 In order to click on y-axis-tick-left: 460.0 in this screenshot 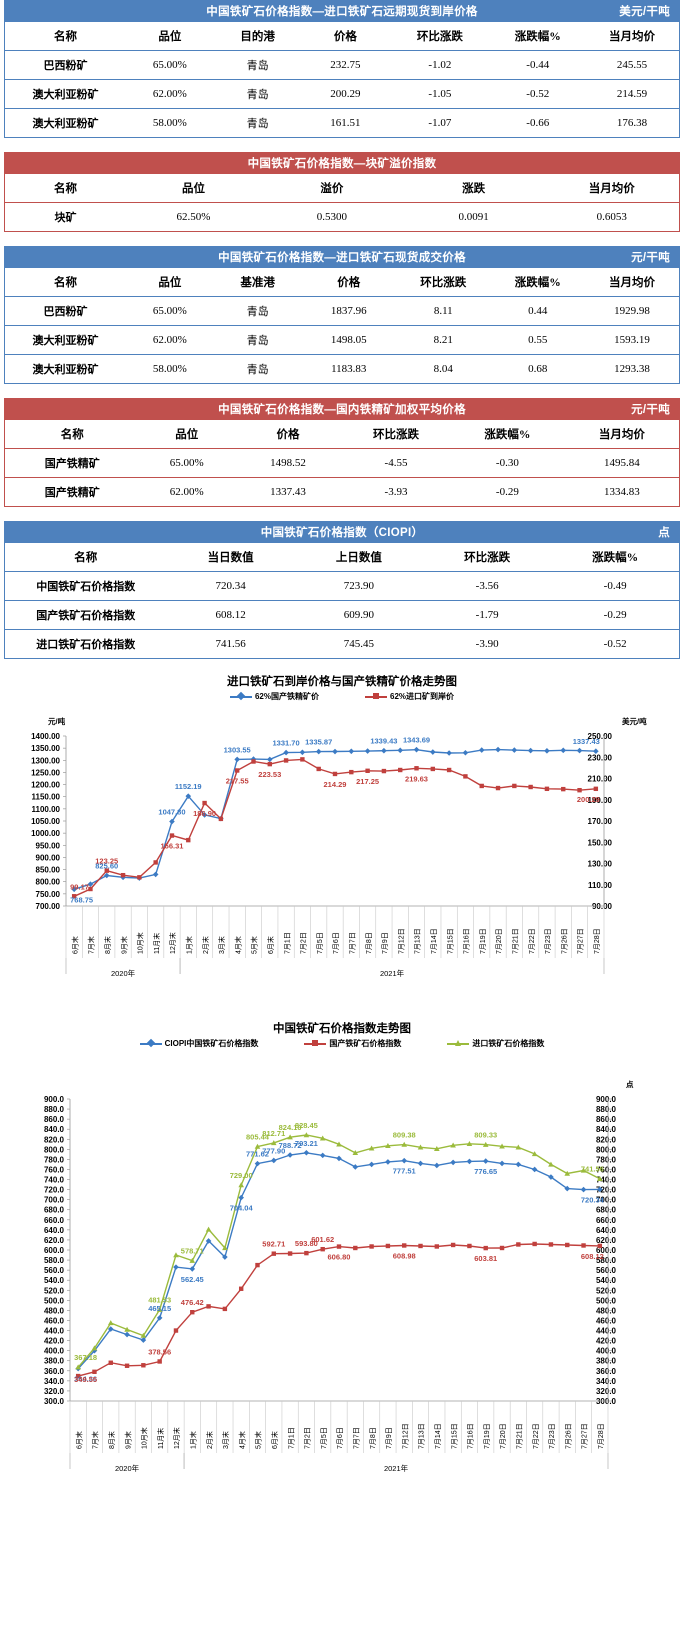, I will do `click(54, 1320)`.